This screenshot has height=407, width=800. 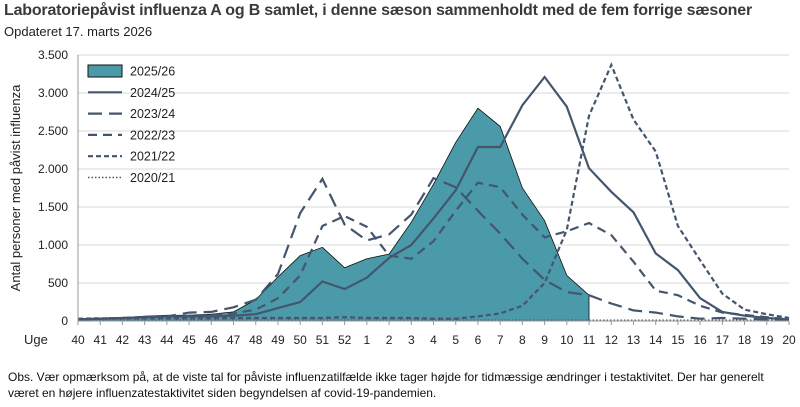 What do you see at coordinates (567, 340) in the screenshot?
I see `x-tick-label: 10` at bounding box center [567, 340].